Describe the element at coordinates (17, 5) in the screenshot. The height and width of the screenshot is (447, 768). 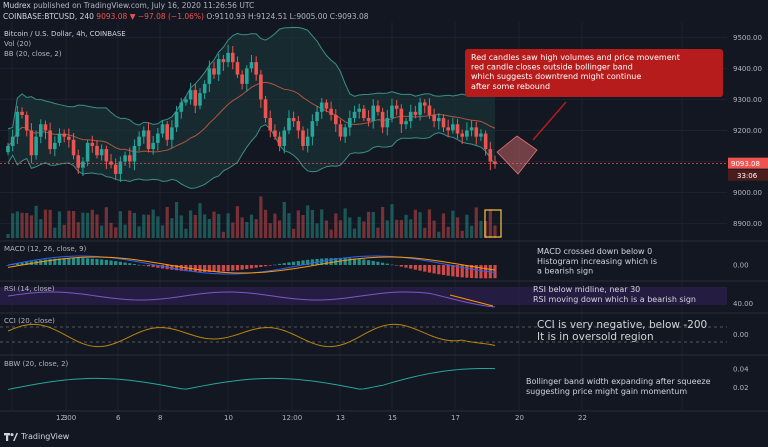
I see `author-name: Mudrex` at that location.